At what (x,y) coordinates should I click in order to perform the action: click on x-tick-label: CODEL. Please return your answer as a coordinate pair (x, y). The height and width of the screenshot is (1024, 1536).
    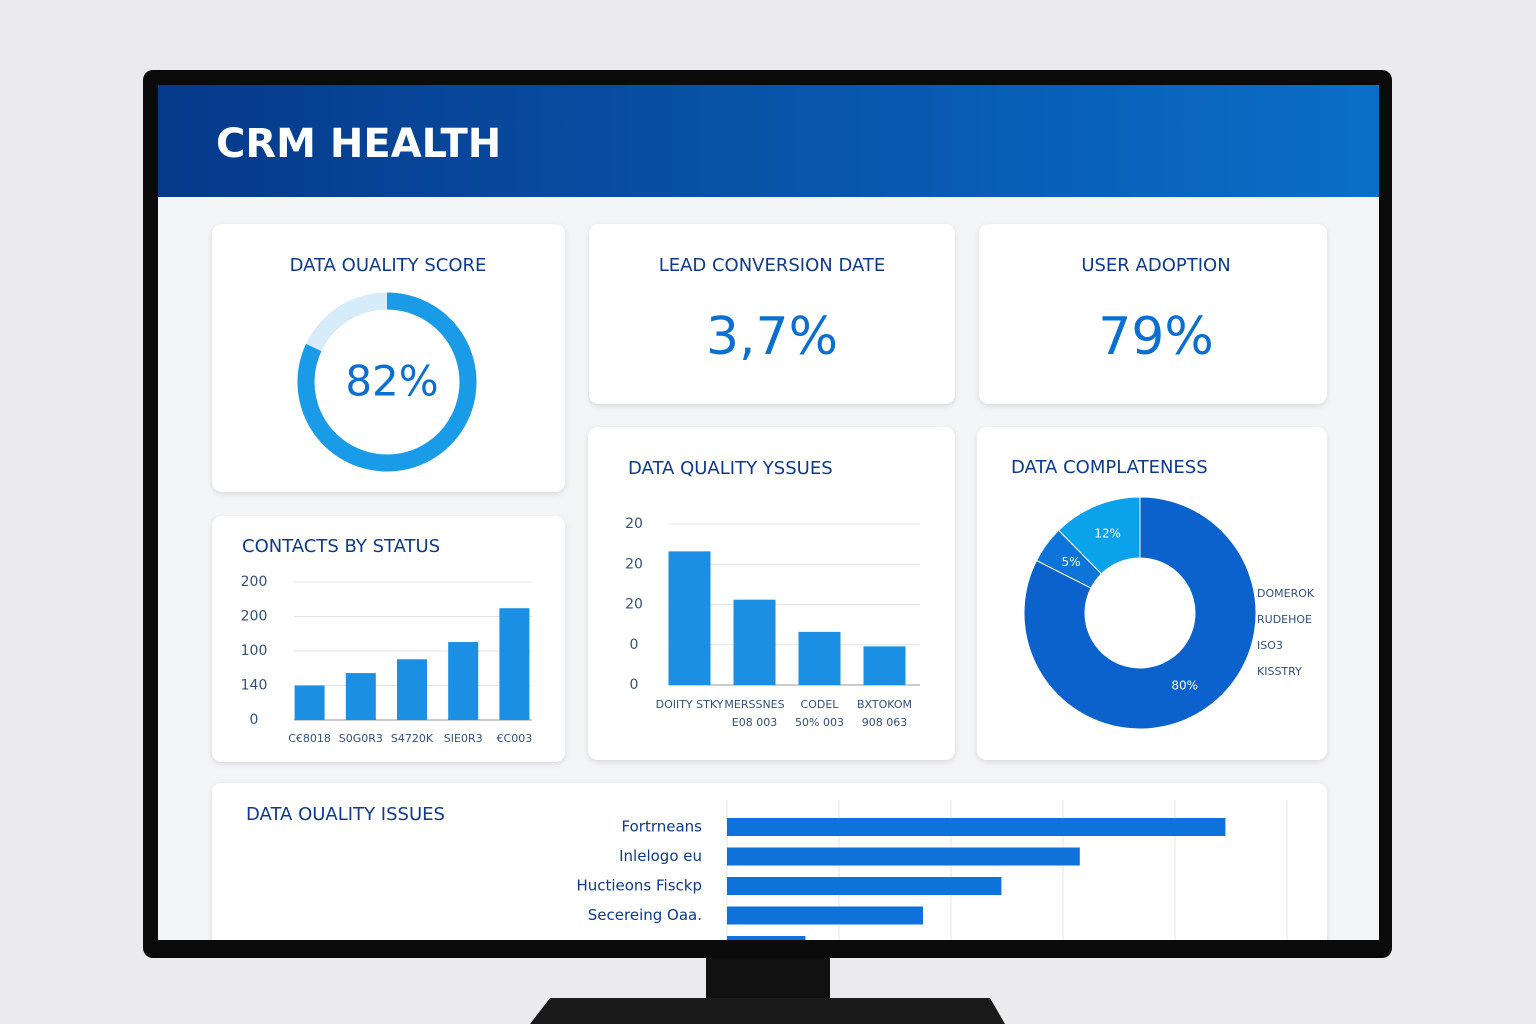
    Looking at the image, I should click on (820, 704).